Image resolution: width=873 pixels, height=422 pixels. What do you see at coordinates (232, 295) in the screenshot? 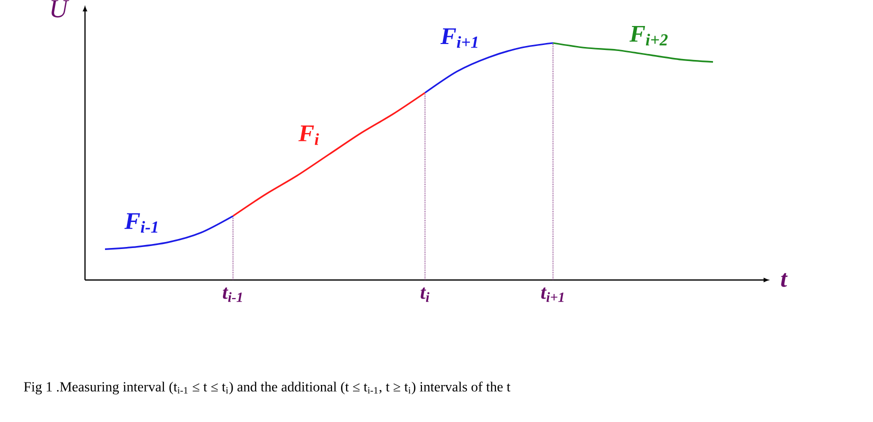
I see `x-tick-label: t$_{i-1}$` at bounding box center [232, 295].